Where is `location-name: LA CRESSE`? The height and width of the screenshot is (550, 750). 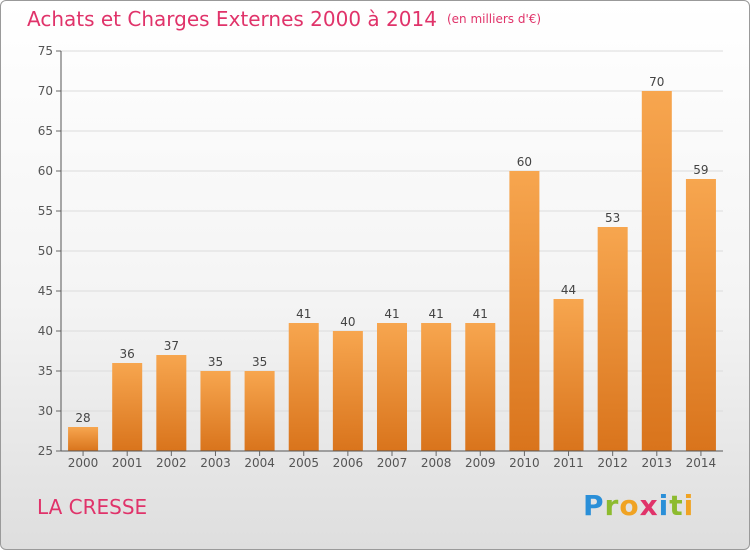 location-name: LA CRESSE is located at coordinates (92, 507).